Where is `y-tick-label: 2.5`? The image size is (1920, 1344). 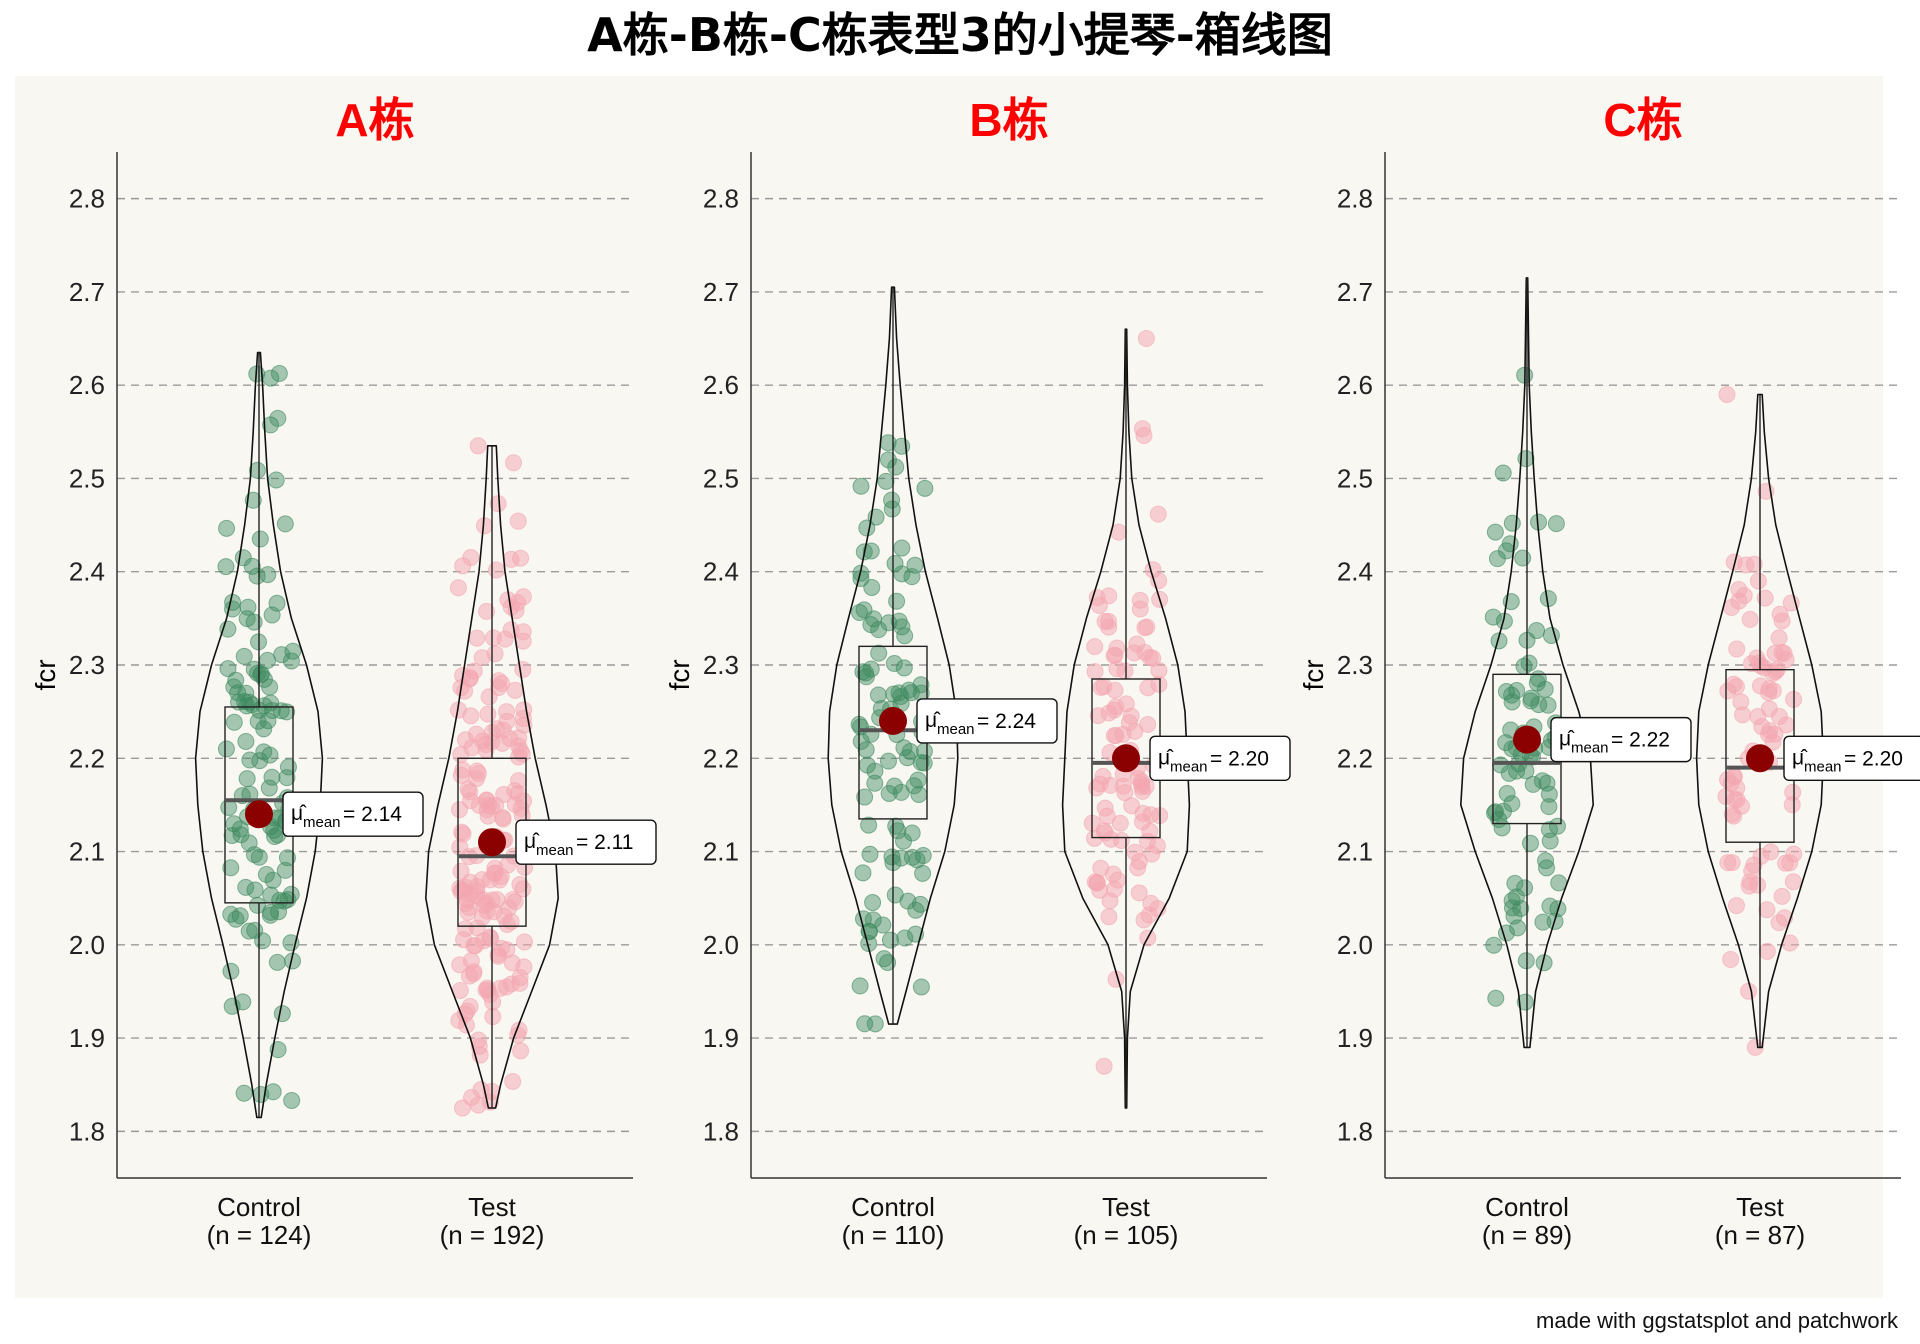
y-tick-label: 2.5 is located at coordinates (721, 478).